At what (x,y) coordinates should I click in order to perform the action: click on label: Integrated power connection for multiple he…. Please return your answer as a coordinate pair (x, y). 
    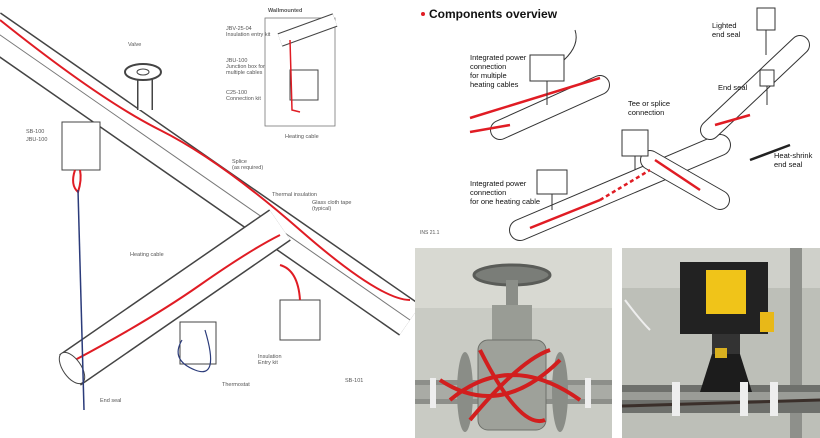
    Looking at the image, I should click on (498, 71).